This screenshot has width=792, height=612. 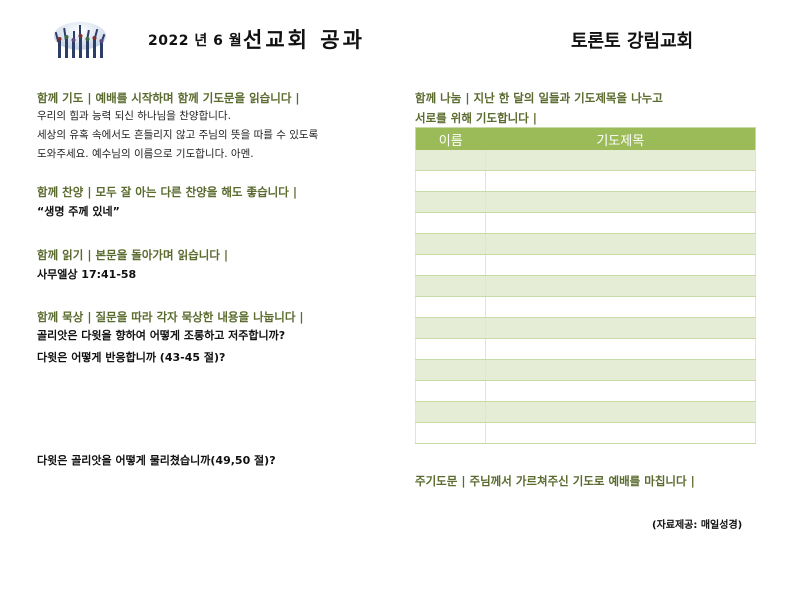 I want to click on prayer-line: 세상의 유혹 속에서도 흔들리지 않고 주님의 뜻을 따를 수 있도록, so click(x=178, y=135).